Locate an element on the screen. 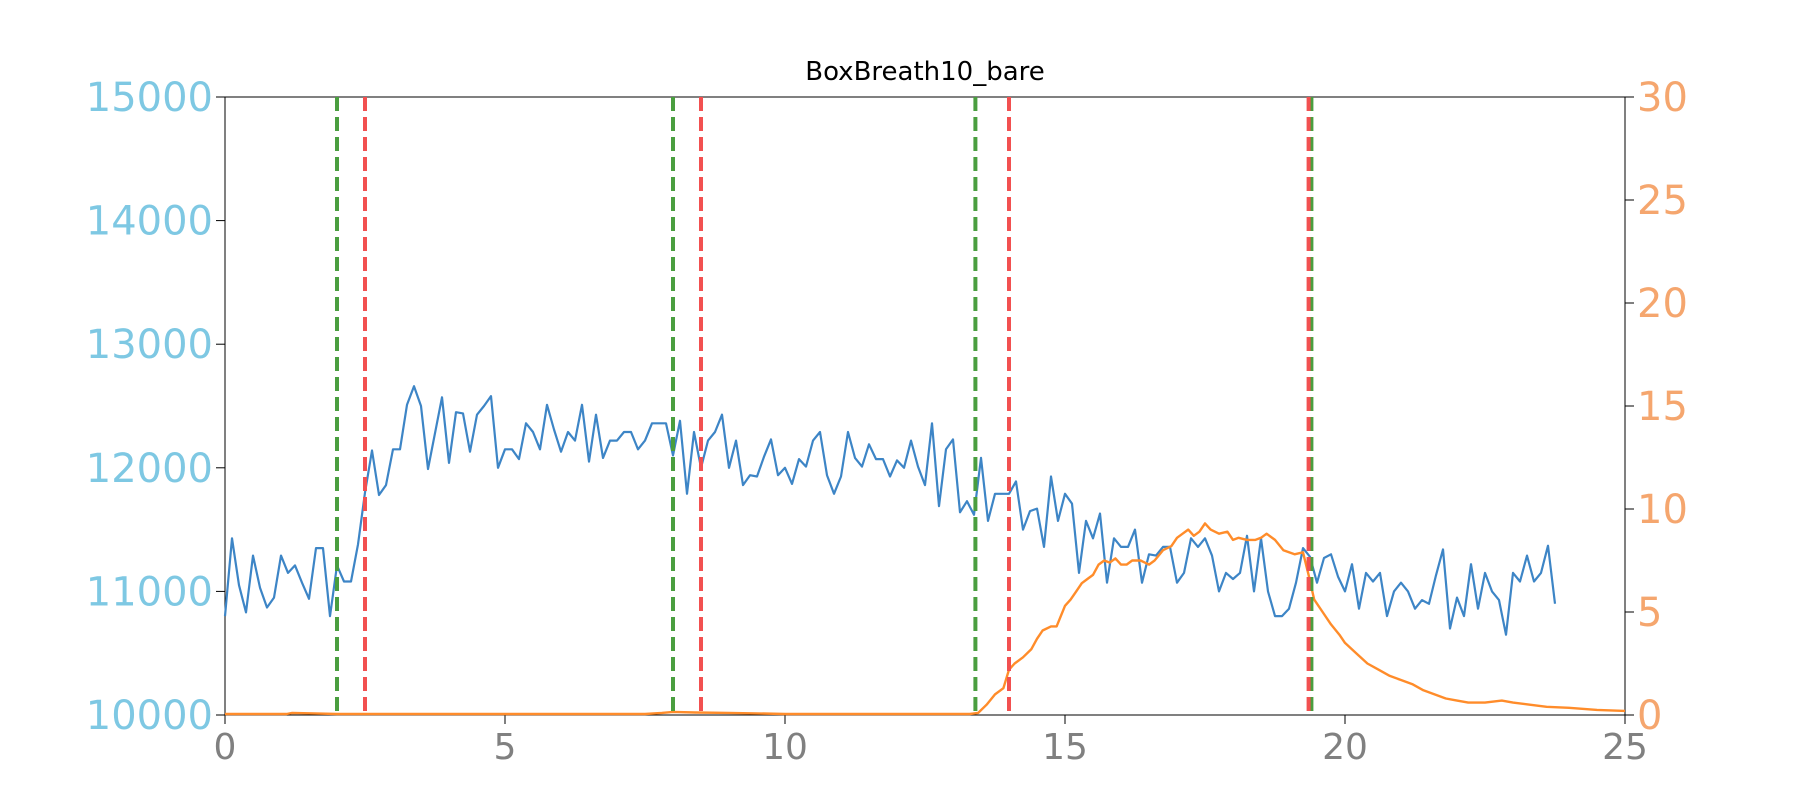 Image resolution: width=1800 pixels, height=800 pixels. y2-tick-label: 0 is located at coordinates (1649, 716).